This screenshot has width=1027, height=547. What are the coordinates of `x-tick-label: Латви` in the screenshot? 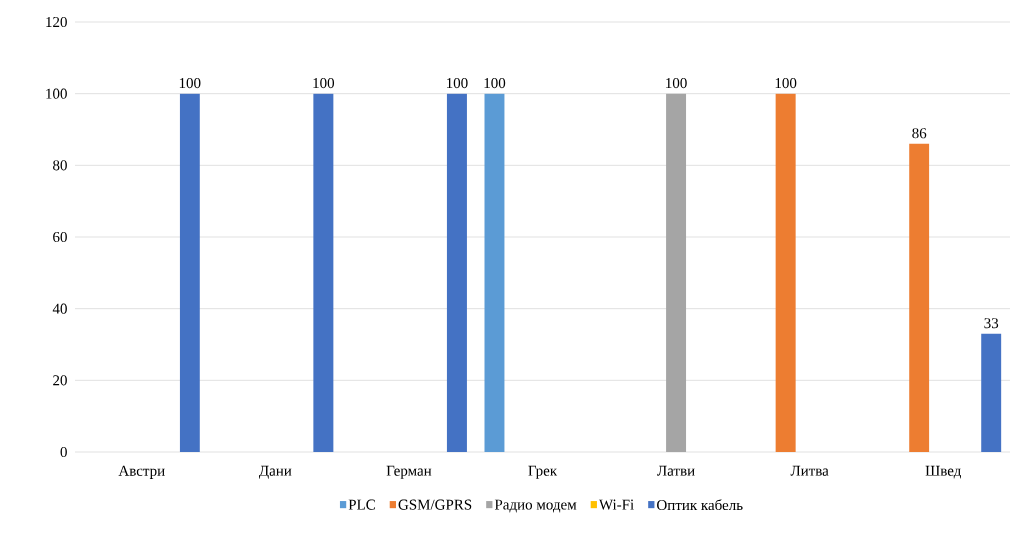 It's located at (676, 470).